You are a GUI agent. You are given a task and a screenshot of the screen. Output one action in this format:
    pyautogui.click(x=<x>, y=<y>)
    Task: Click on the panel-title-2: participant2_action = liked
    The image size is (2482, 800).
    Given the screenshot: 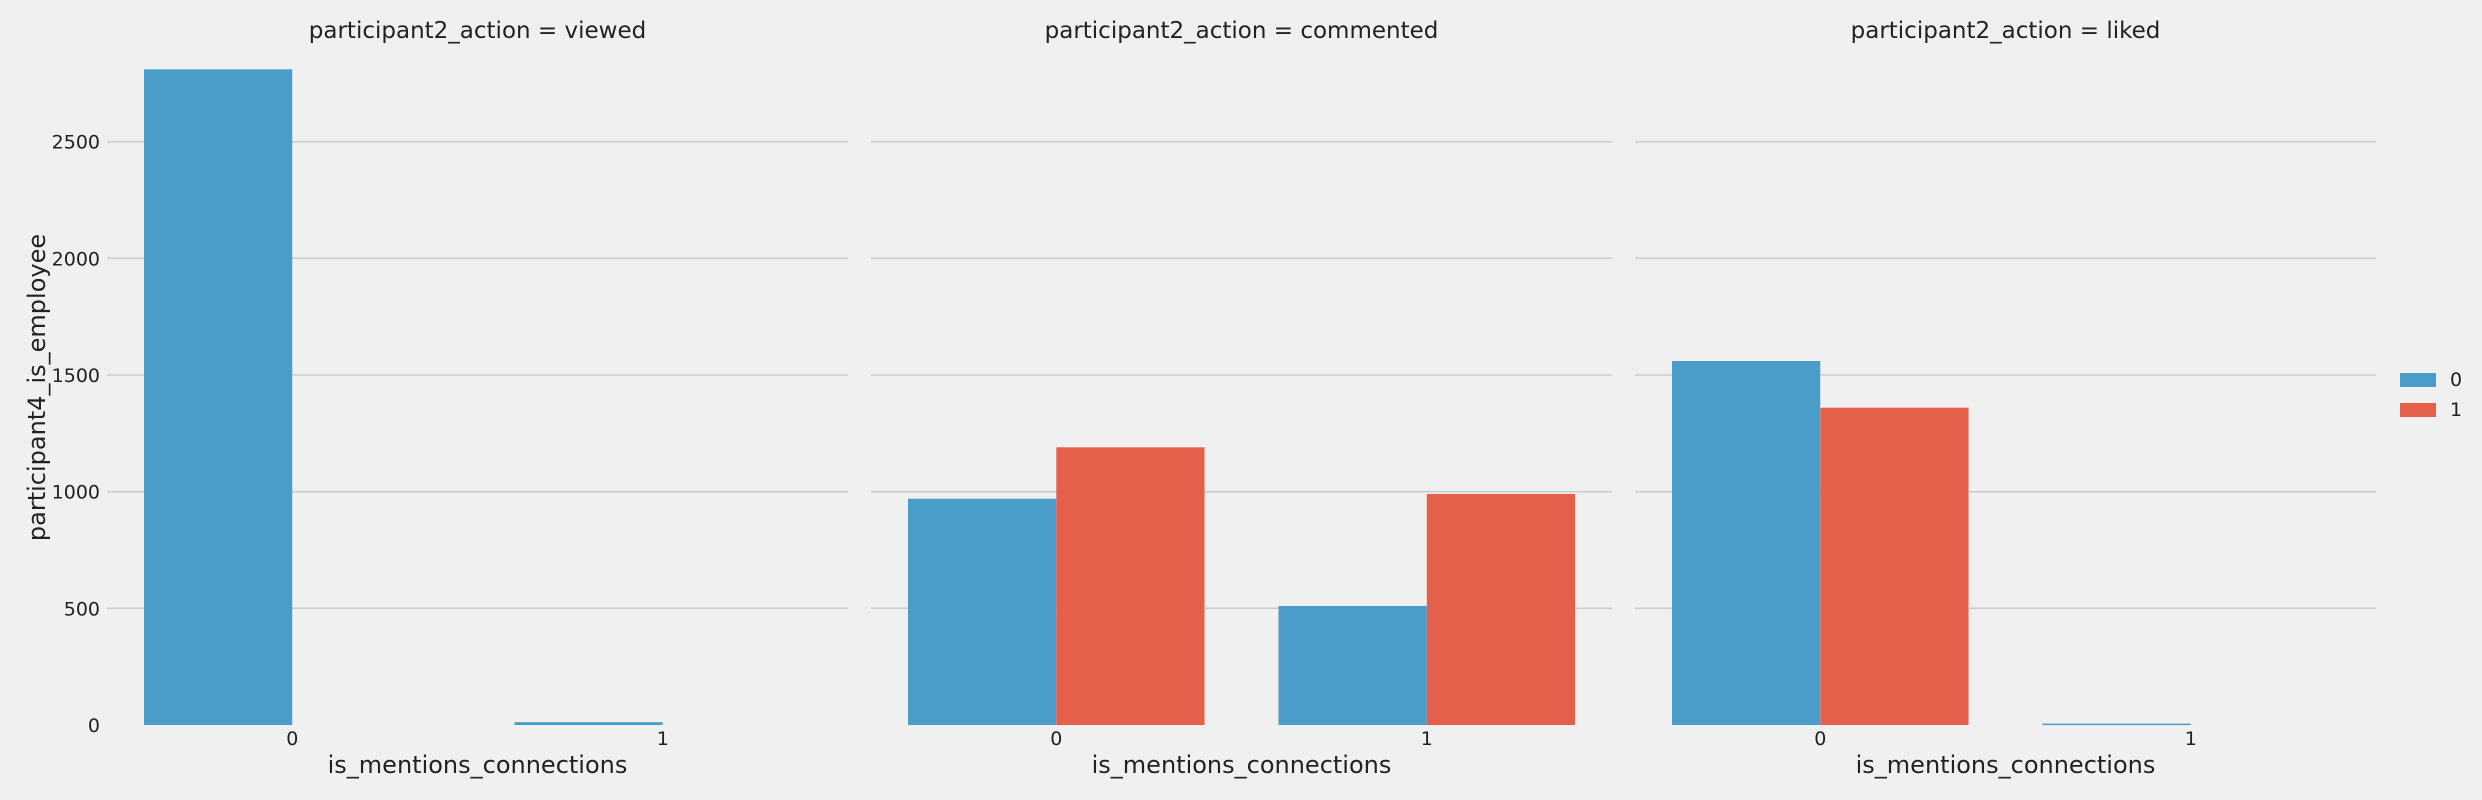 What is the action you would take?
    pyautogui.click(x=2006, y=31)
    